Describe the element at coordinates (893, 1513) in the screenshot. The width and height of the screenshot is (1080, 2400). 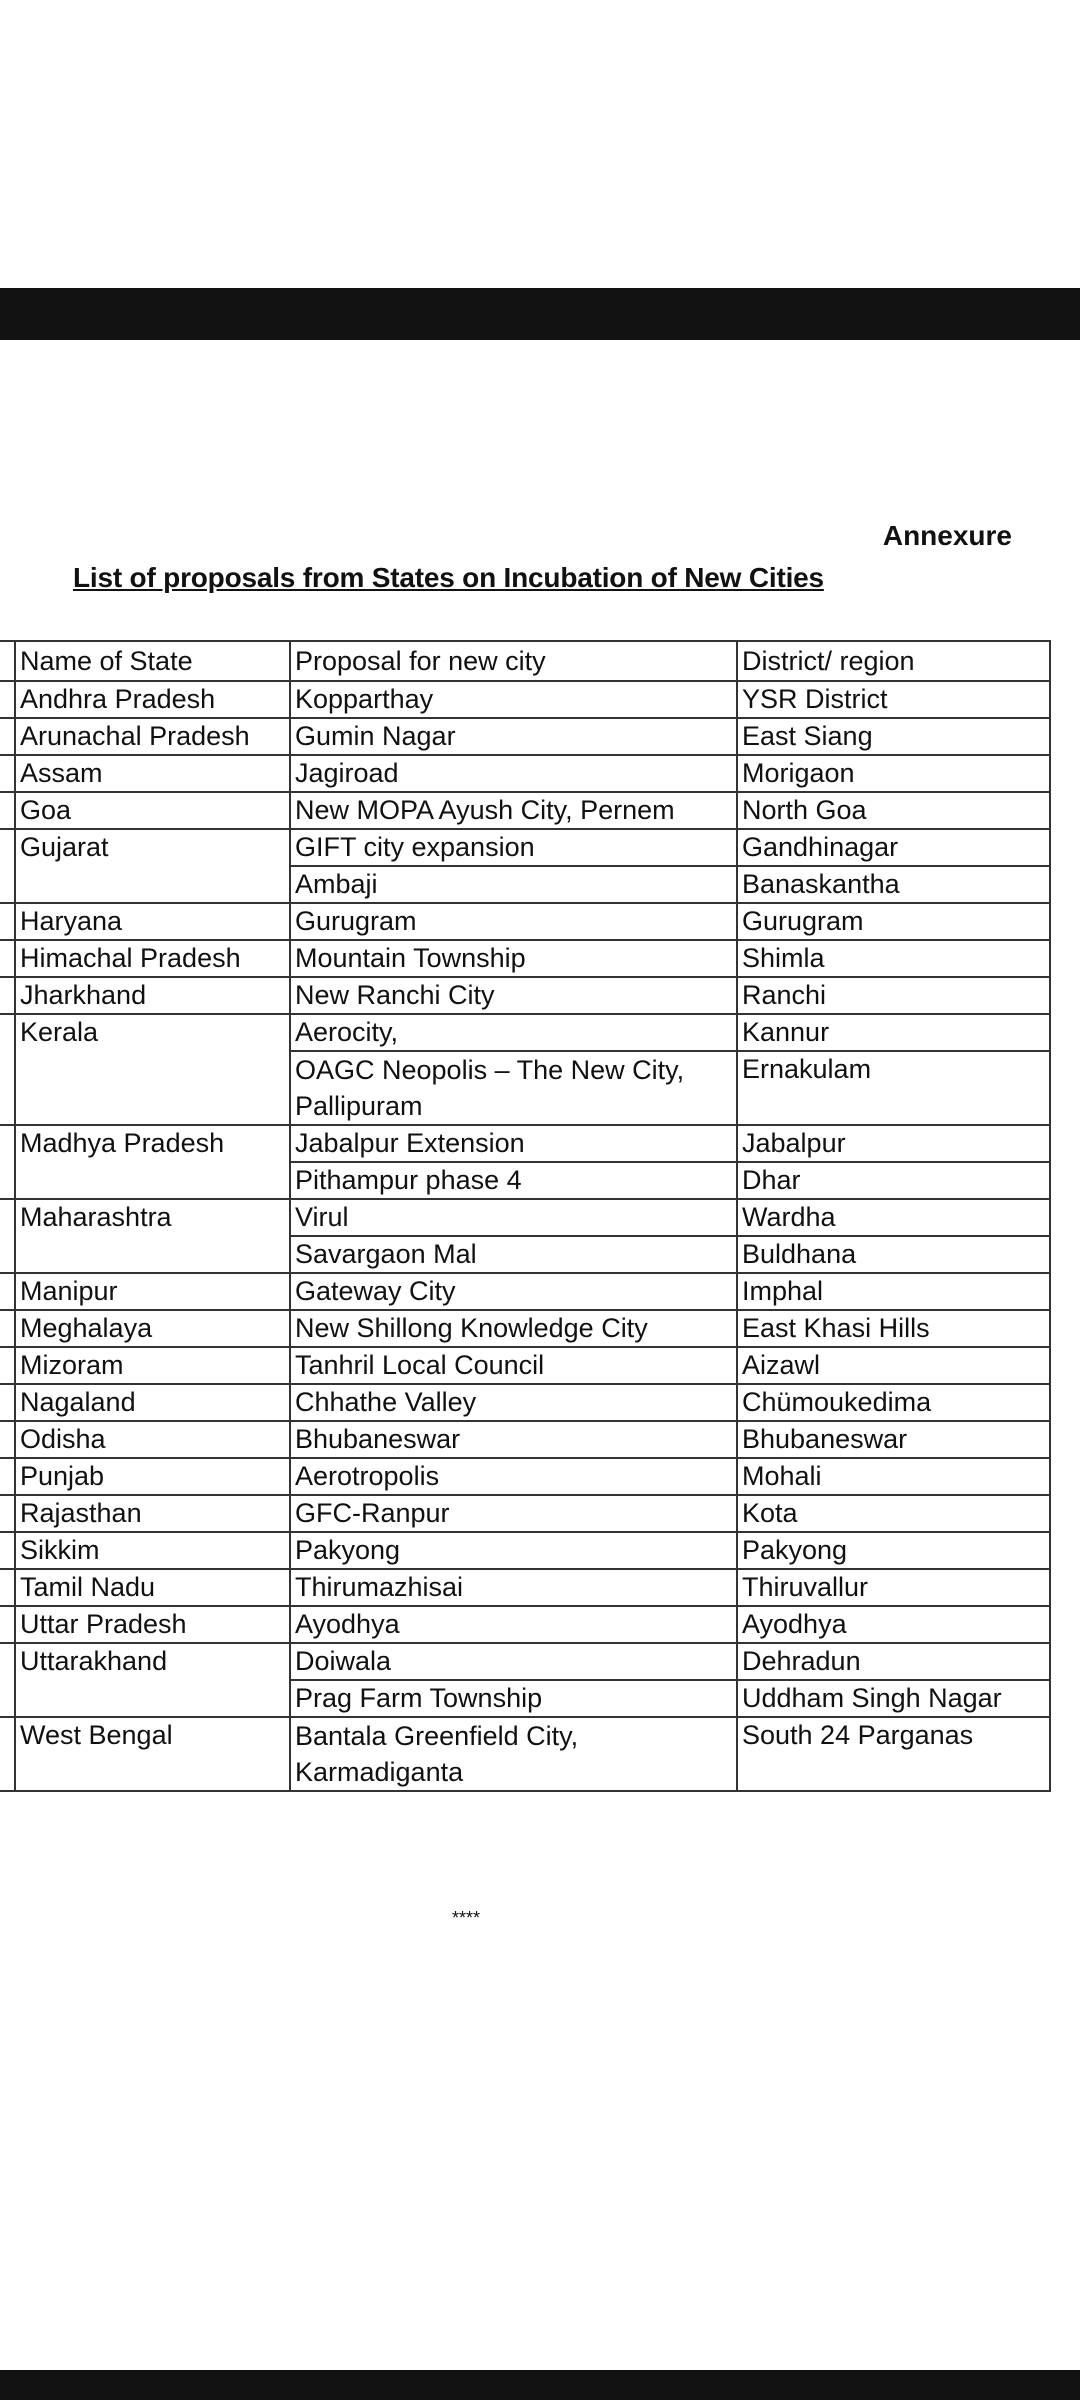
I see `district-cell: Kota` at that location.